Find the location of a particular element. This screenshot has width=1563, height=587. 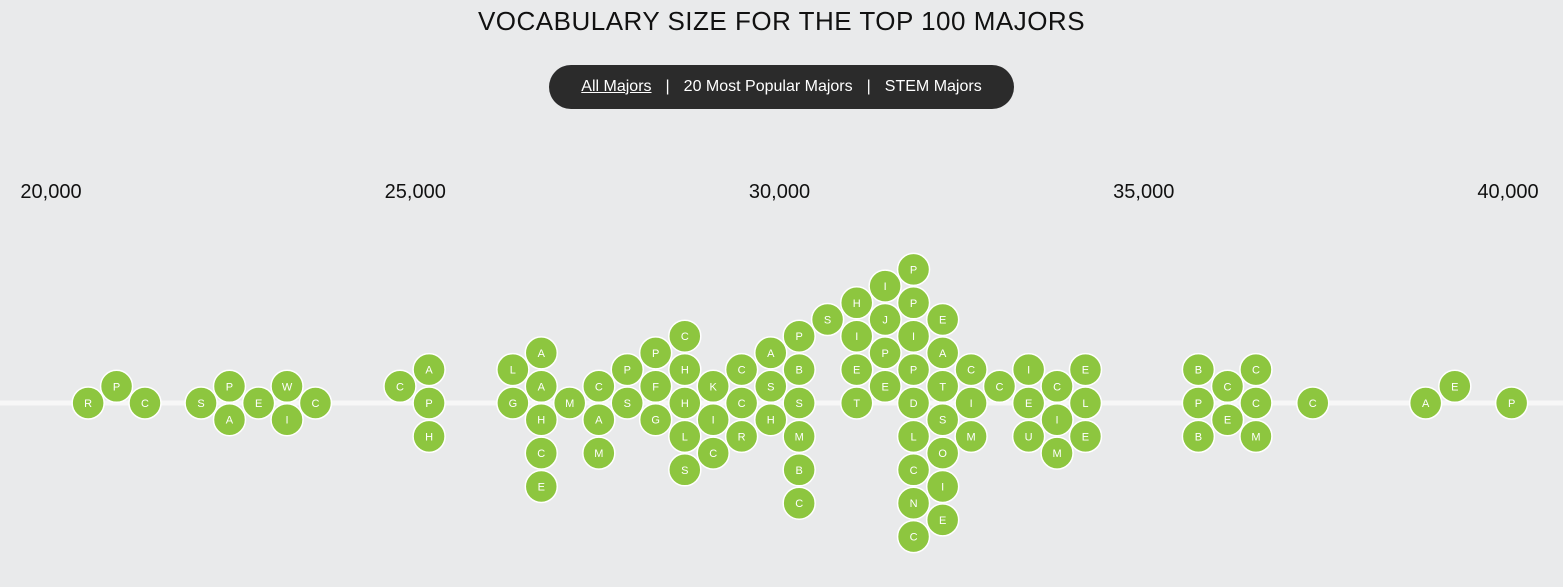

major-bubble: T is located at coordinates (942, 386).